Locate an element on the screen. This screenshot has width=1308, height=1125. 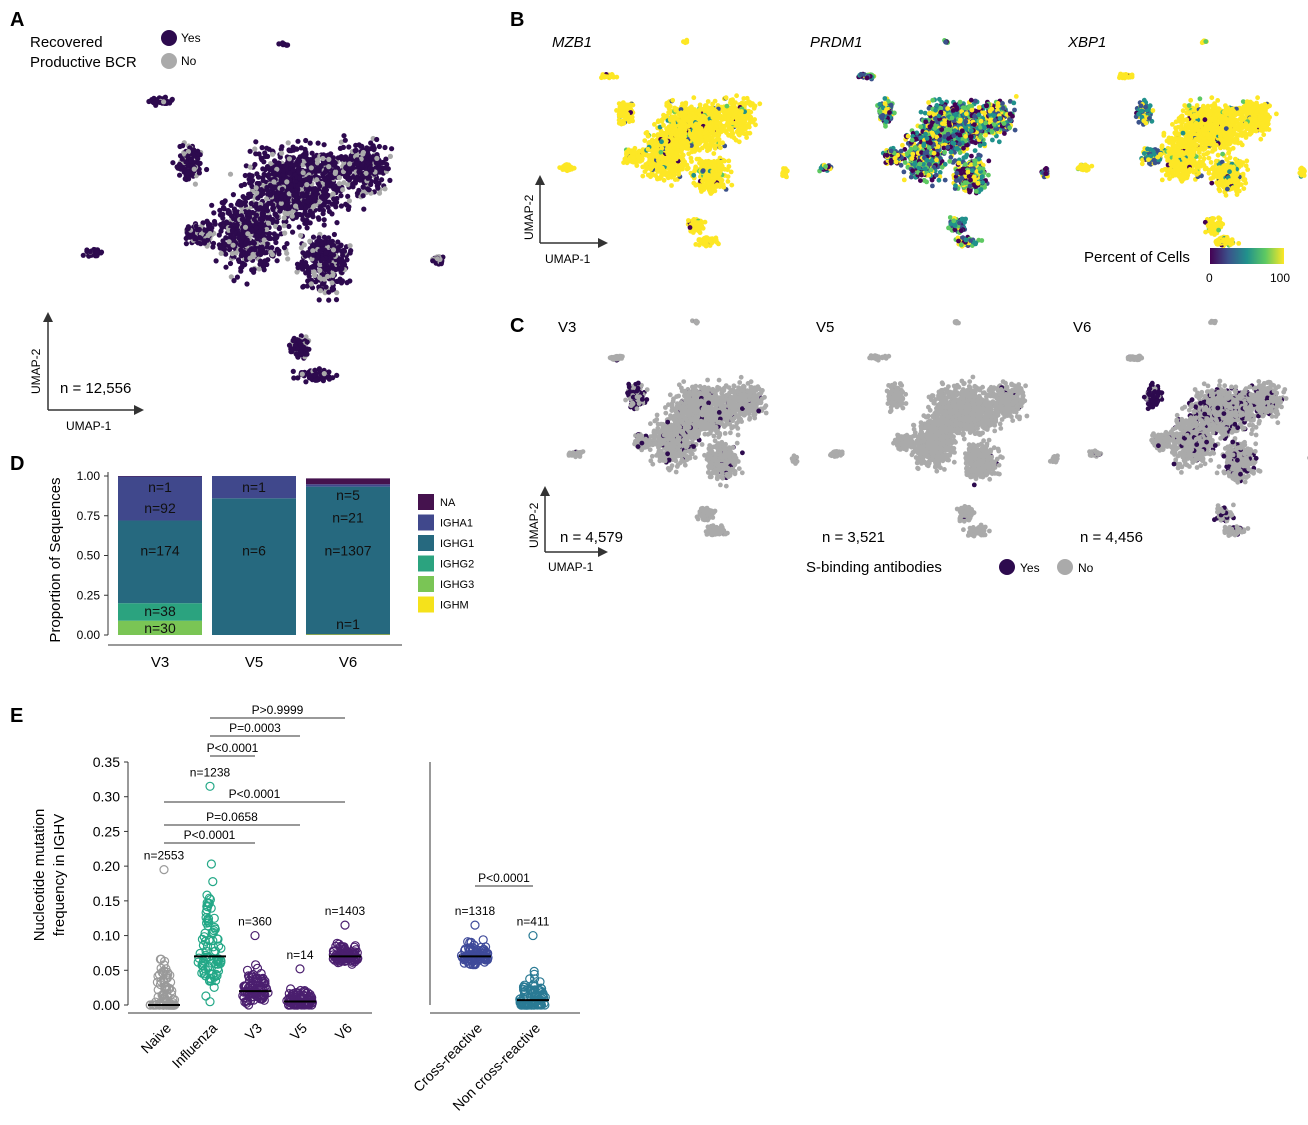
b-umap-mzb1 is located at coordinates (673, 143).